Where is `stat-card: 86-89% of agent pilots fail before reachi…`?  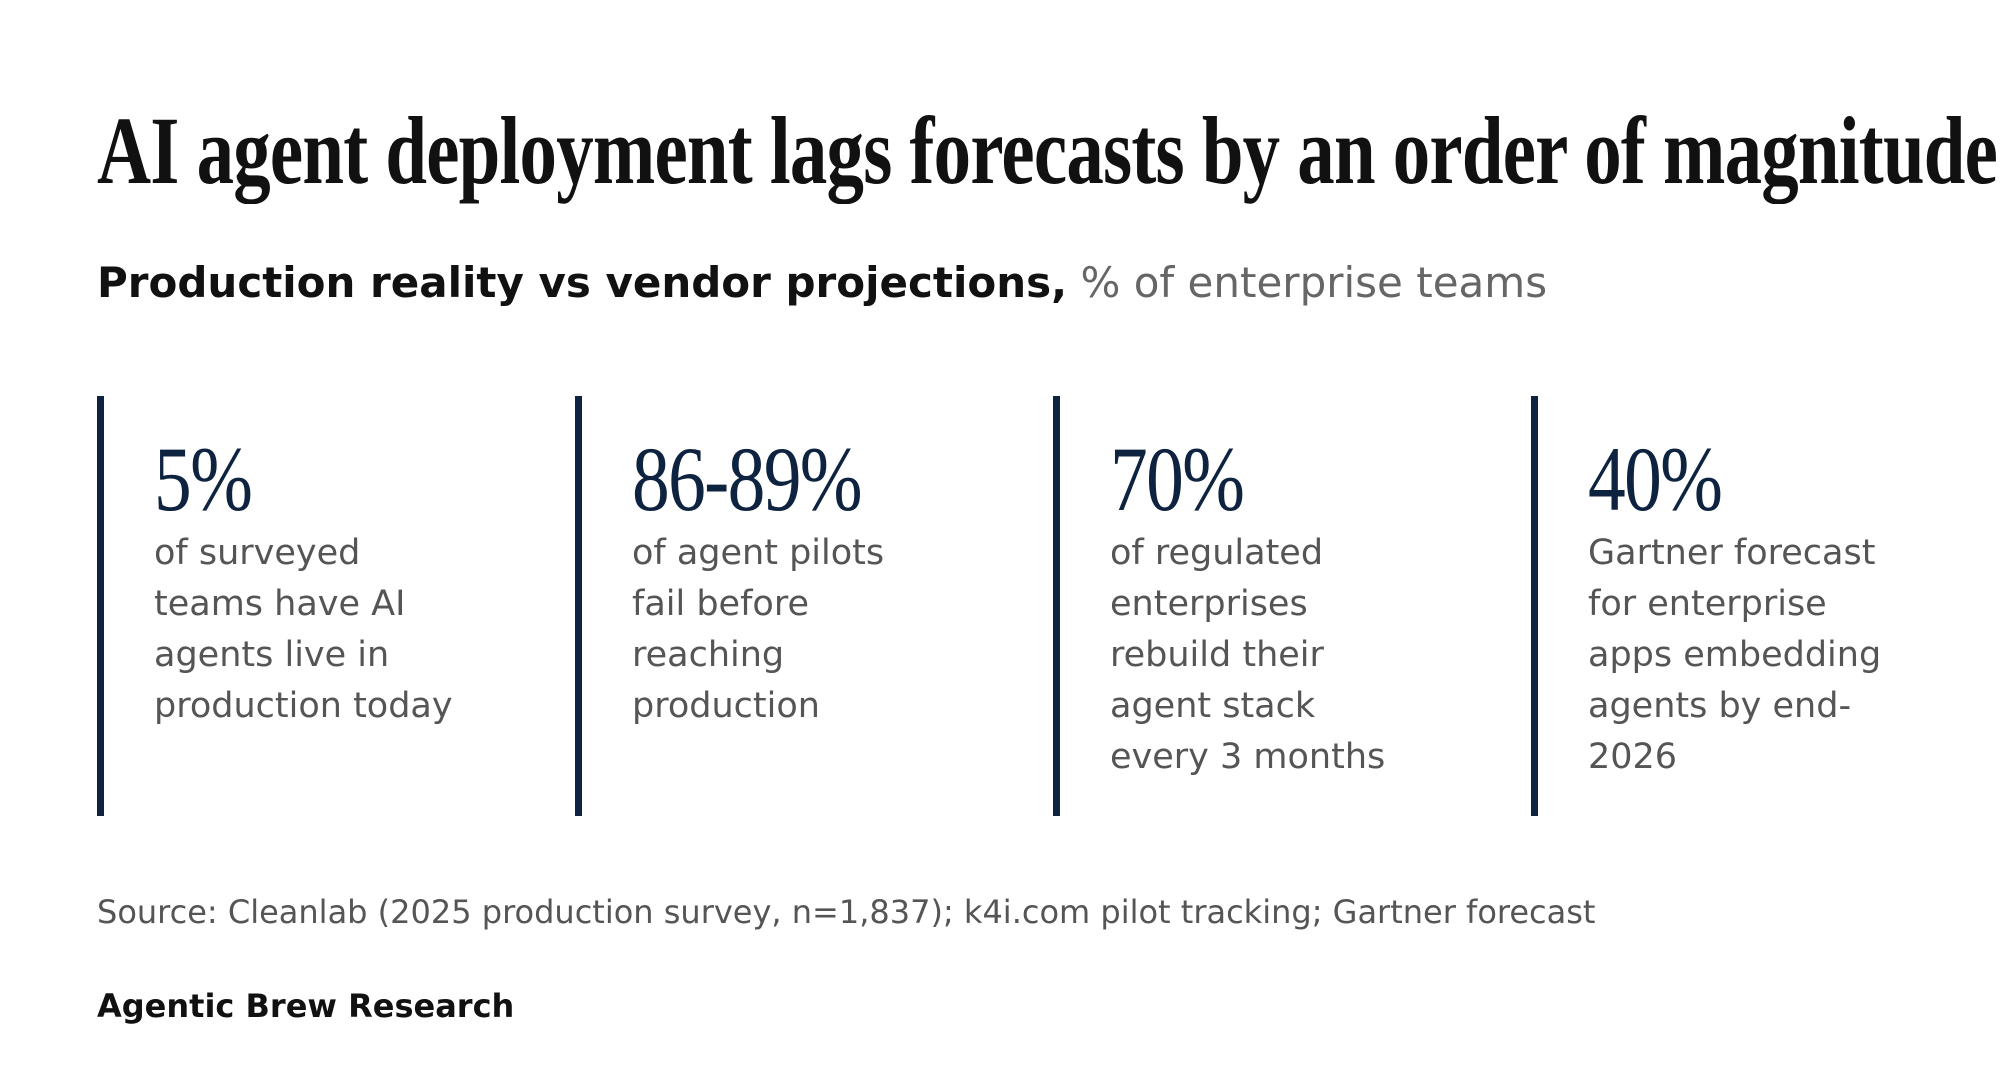 stat-card: 86-89% of agent pilots fail before reachi… is located at coordinates (788, 606).